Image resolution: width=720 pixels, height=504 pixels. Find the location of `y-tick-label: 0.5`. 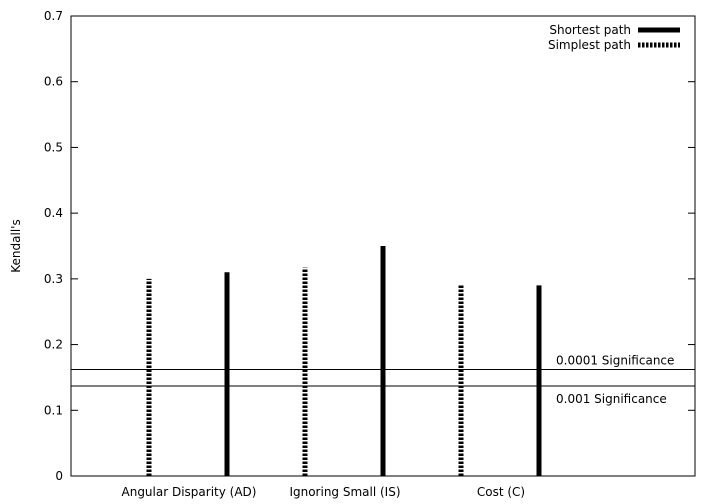

y-tick-label: 0.5 is located at coordinates (53, 147).